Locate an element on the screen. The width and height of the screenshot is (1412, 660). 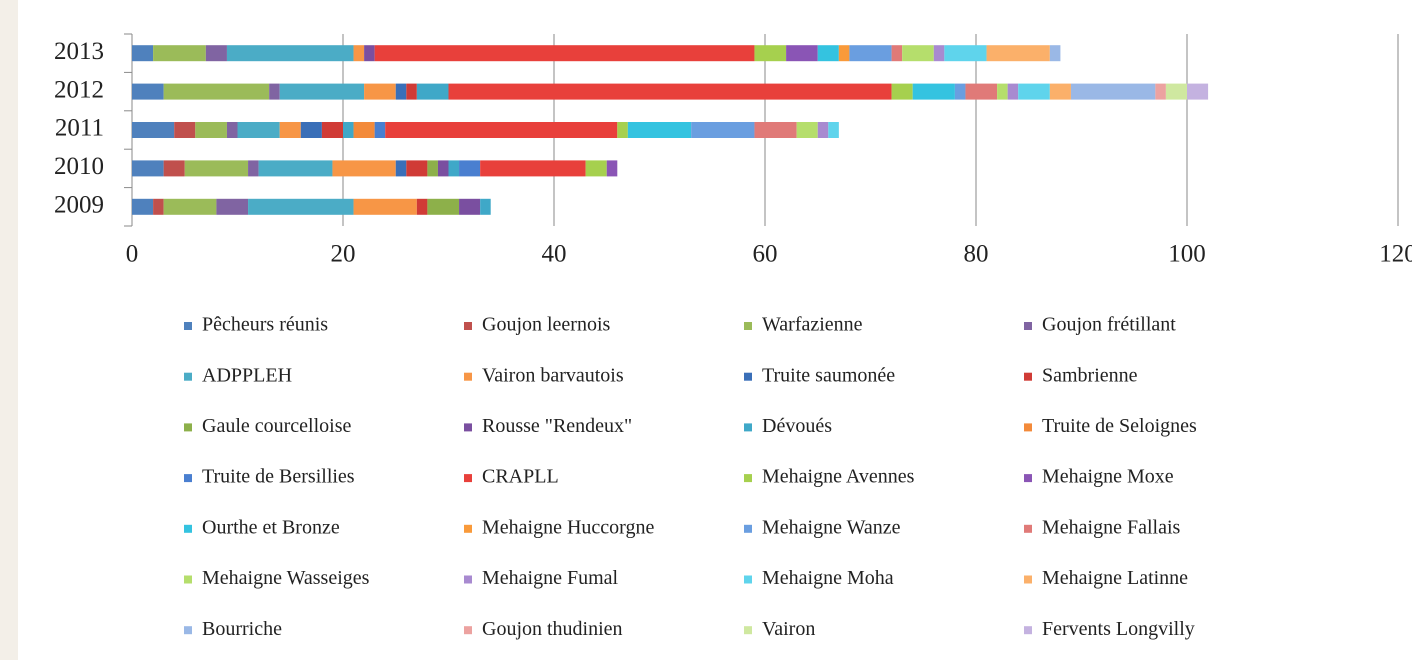
legend-label: ADPPLEH is located at coordinates (247, 375).